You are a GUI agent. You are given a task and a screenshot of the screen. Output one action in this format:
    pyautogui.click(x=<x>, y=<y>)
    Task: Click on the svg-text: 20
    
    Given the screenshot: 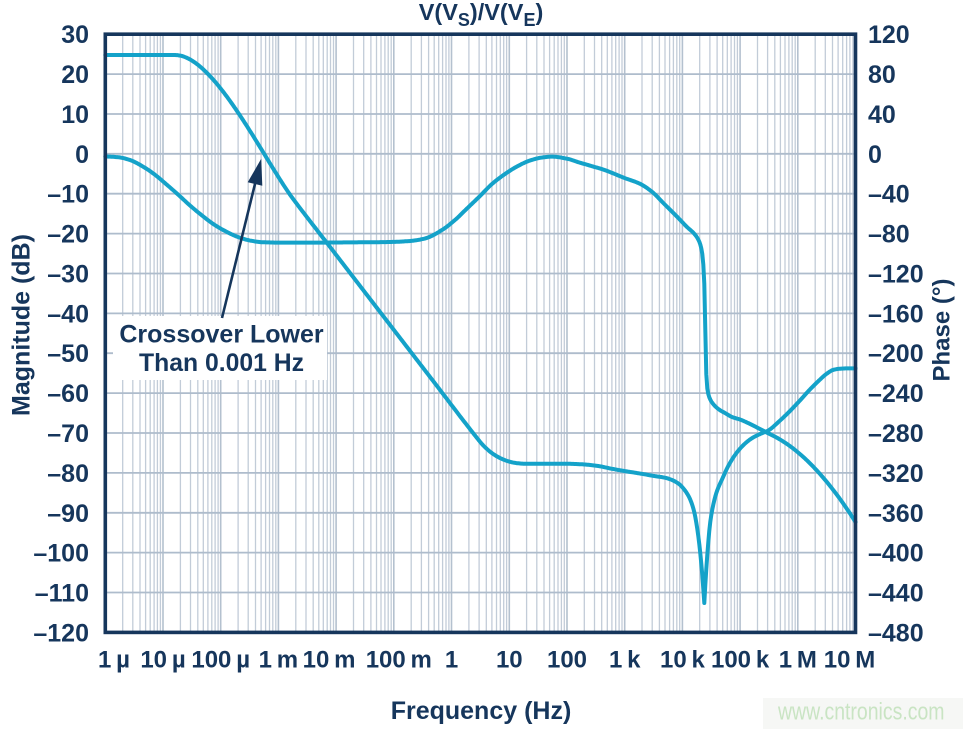 What is the action you would take?
    pyautogui.click(x=75, y=75)
    